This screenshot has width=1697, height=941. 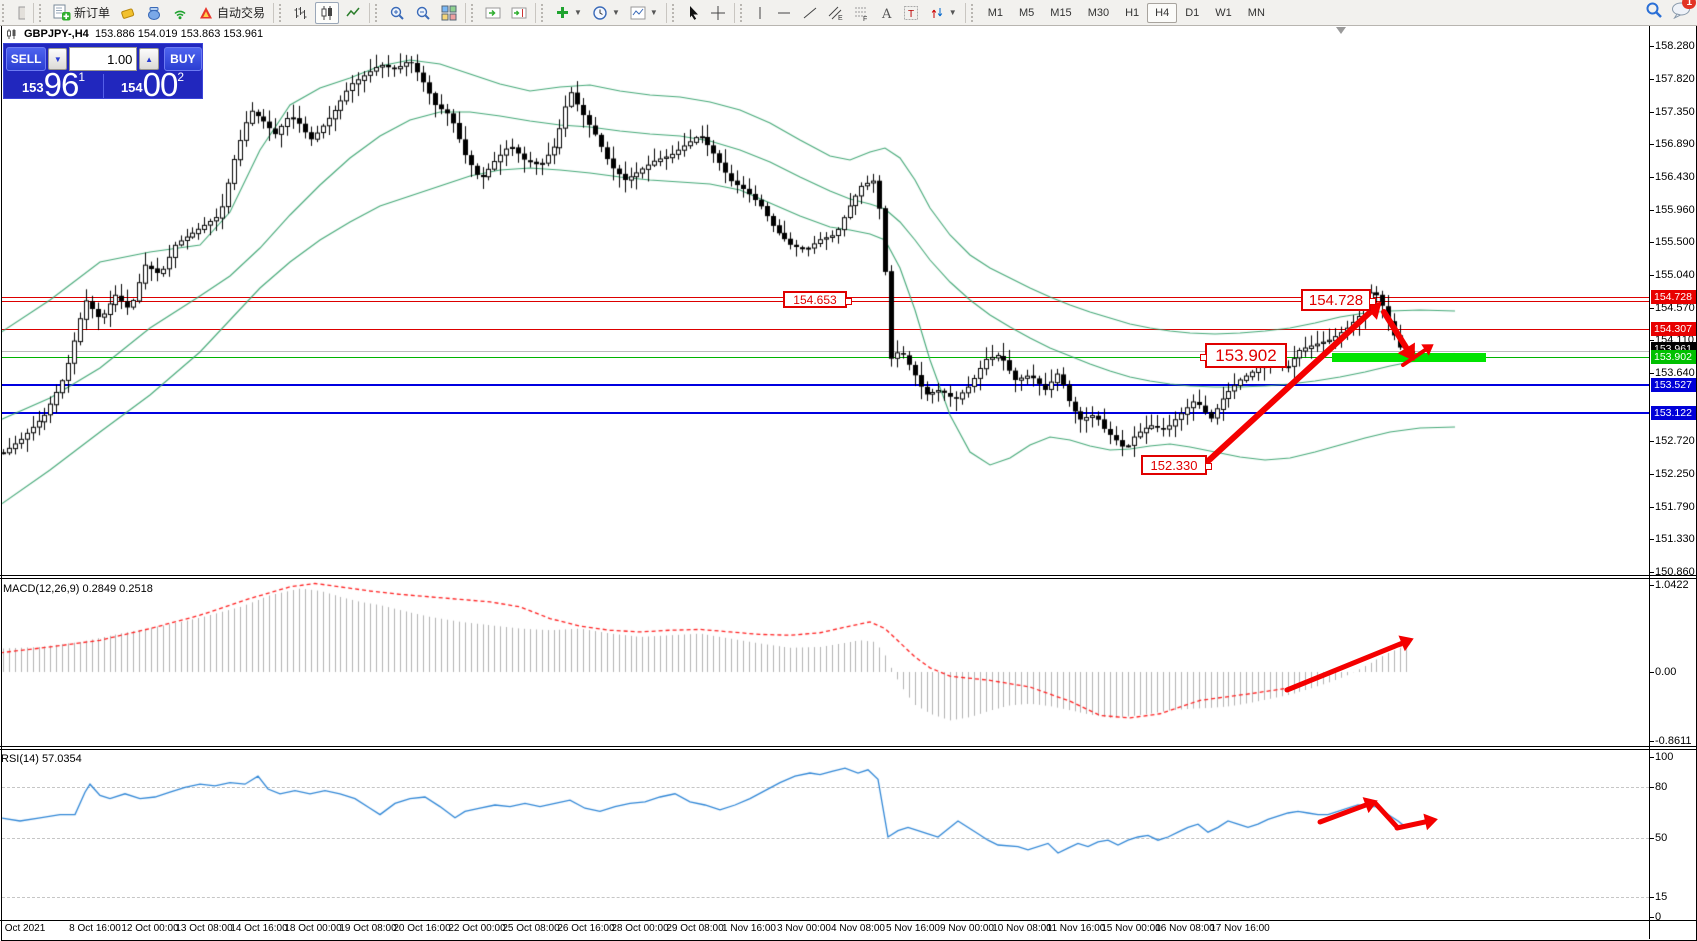 I want to click on date-label: 18 Oct 00:00, so click(x=313, y=928).